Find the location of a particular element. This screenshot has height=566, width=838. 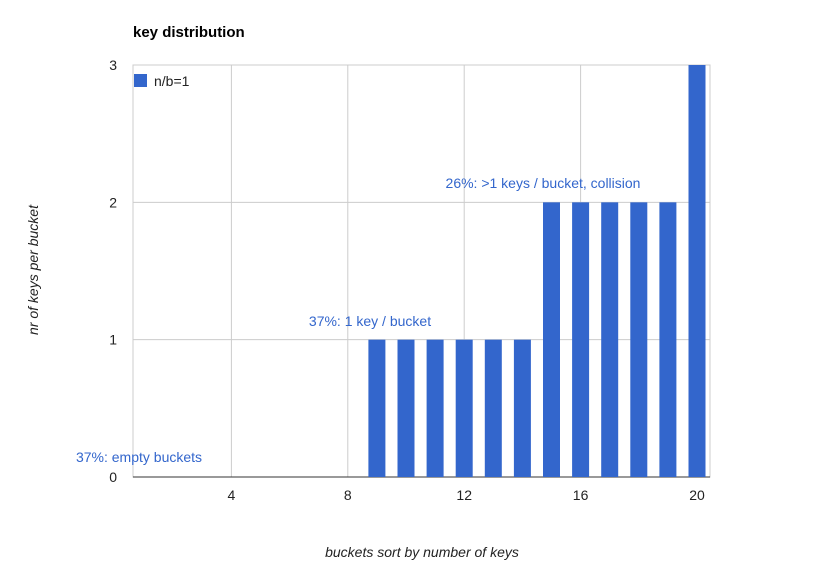

y-tick-label: 2 is located at coordinates (113, 202).